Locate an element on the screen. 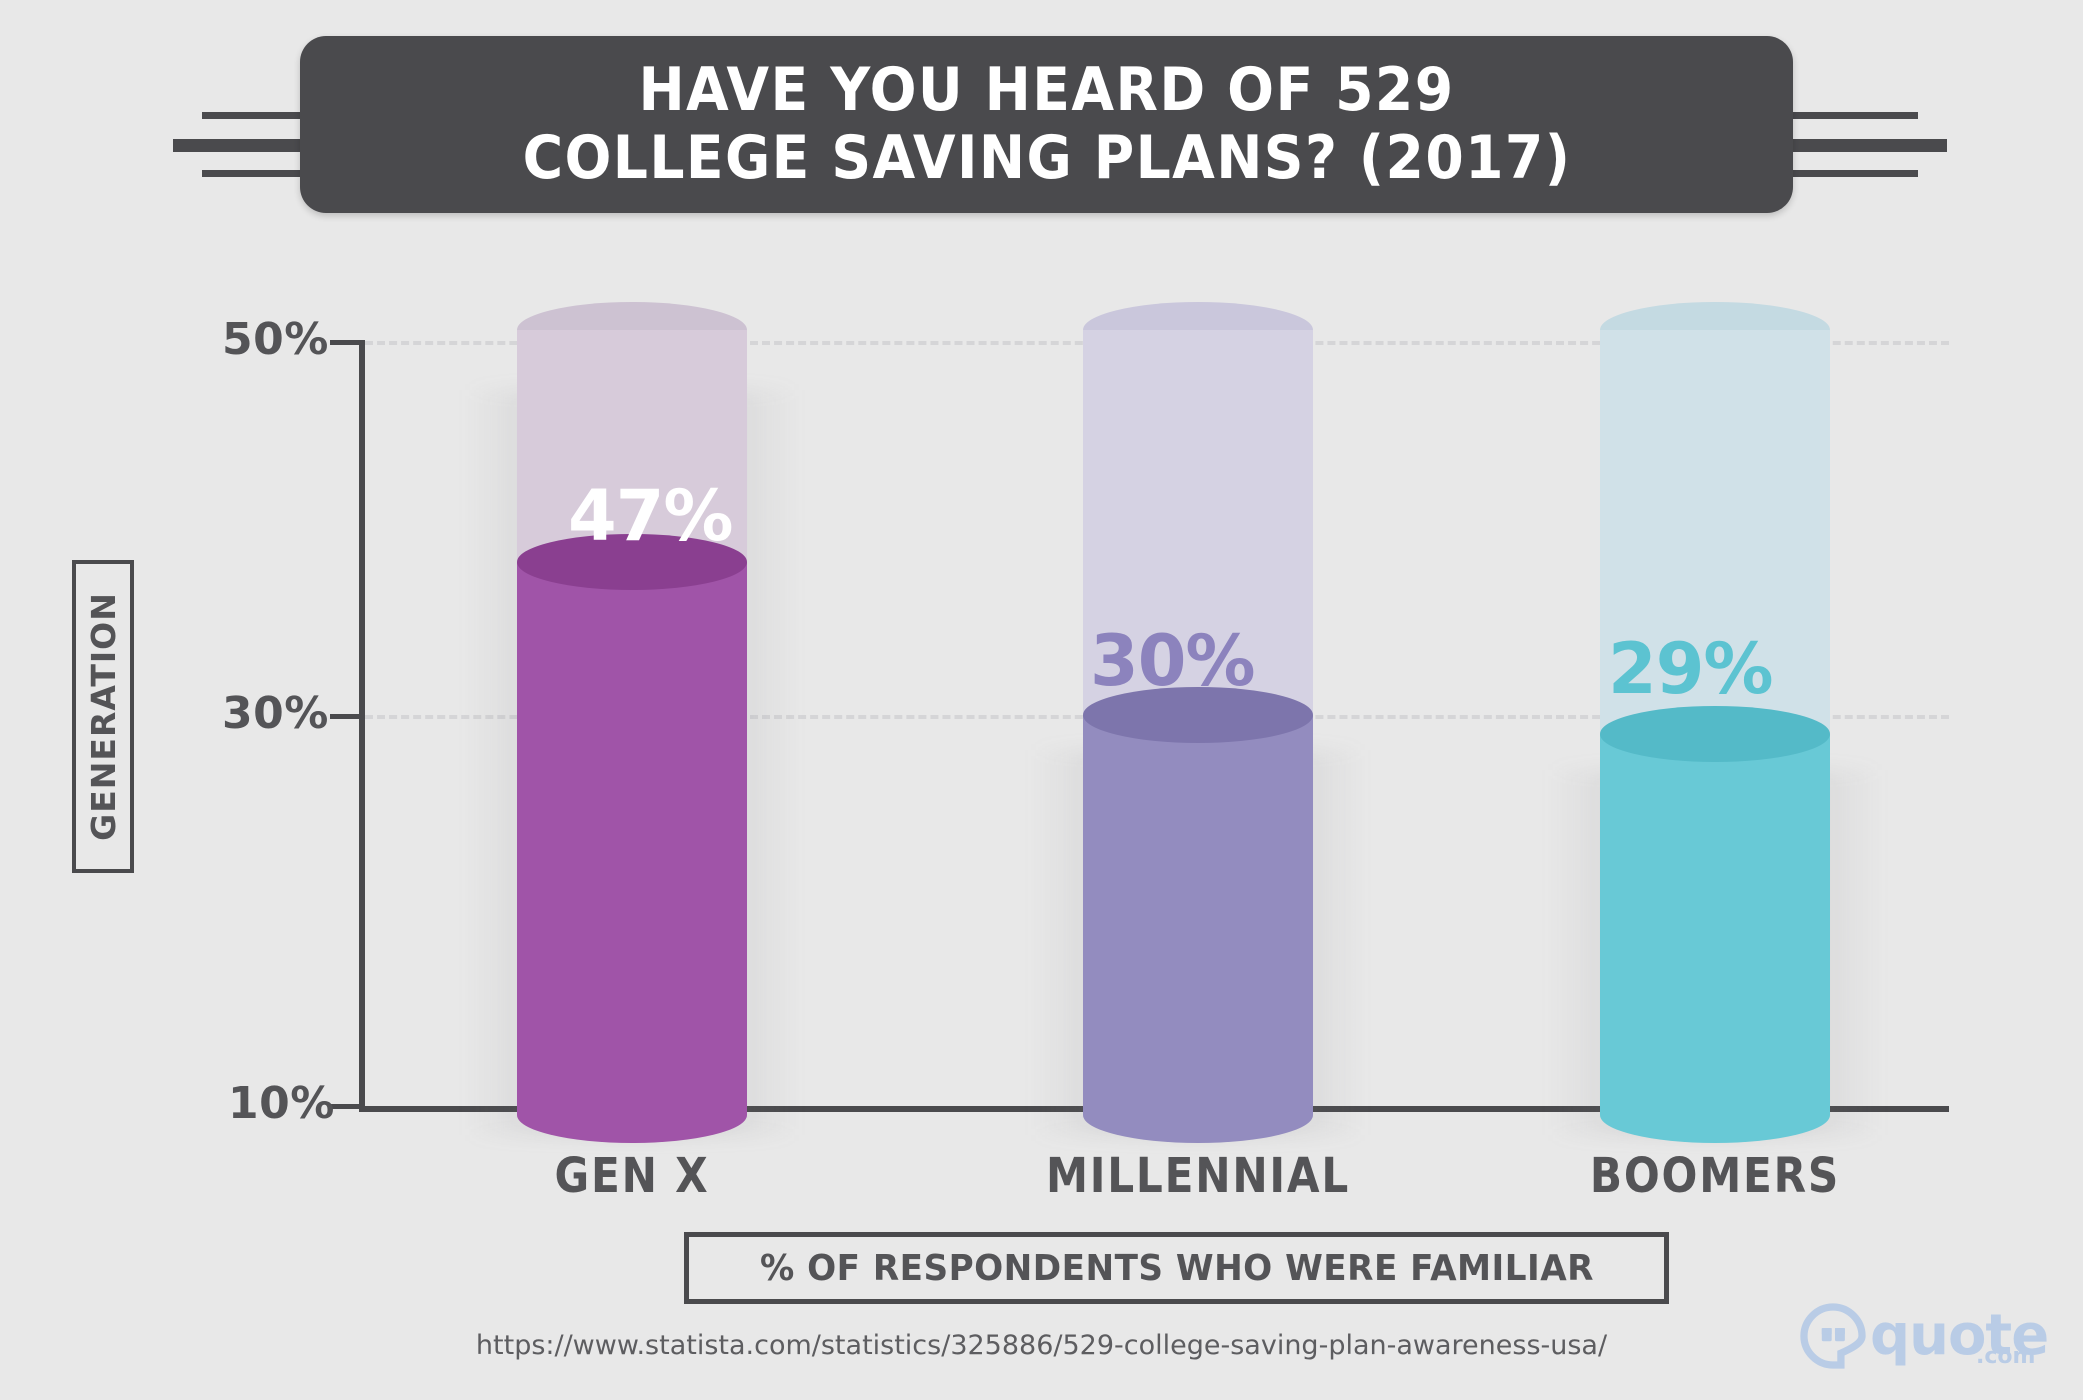 Image resolution: width=2083 pixels, height=1400 pixels. logo-suffix: .com is located at coordinates (2006, 1356).